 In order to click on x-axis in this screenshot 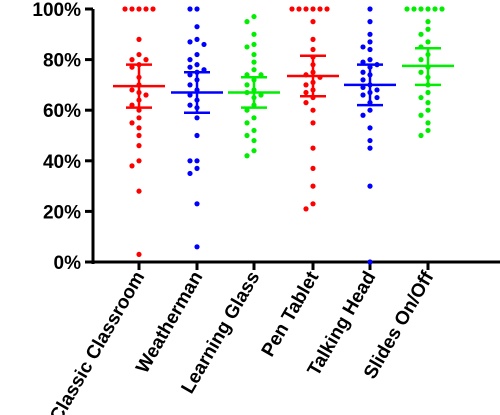, I will do `click(296, 265)`.